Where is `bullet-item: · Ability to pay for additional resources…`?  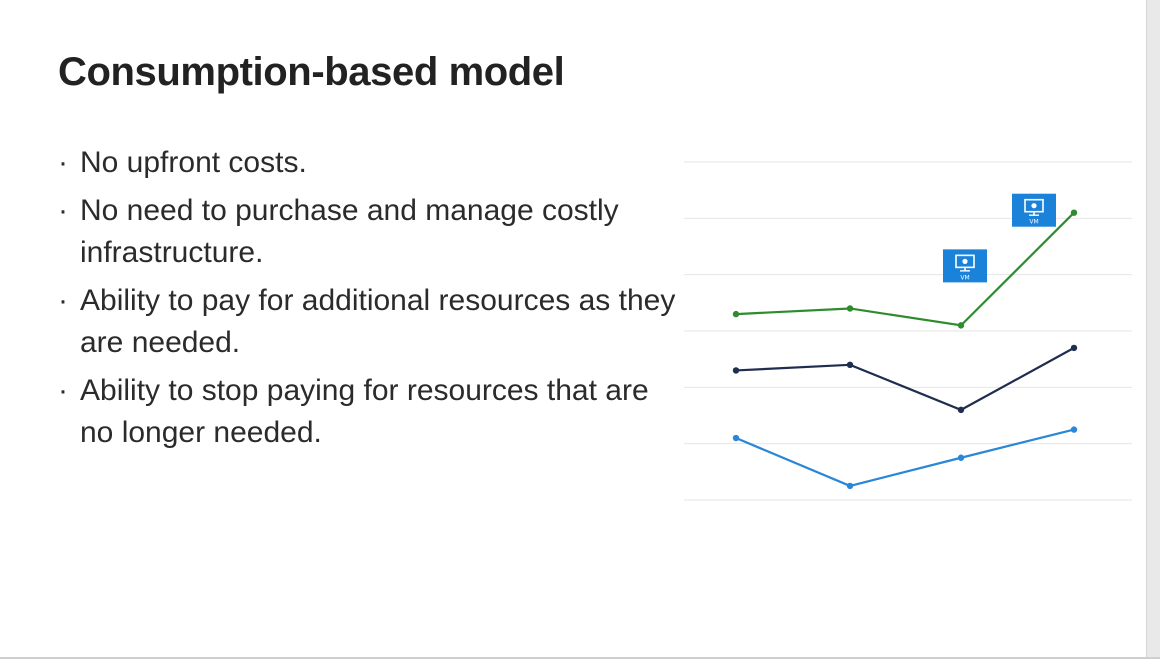
bullet-item: · Ability to pay for additional resources… is located at coordinates (368, 322).